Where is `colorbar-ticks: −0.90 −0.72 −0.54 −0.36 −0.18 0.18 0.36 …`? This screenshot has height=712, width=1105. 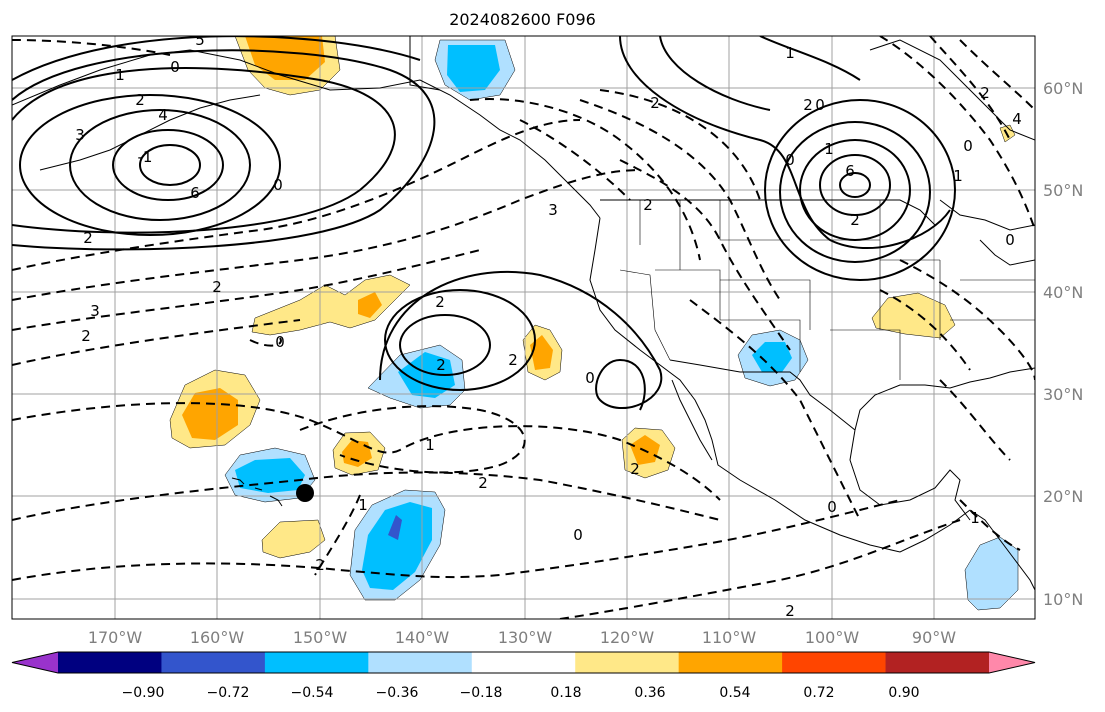 colorbar-ticks: −0.90 −0.72 −0.54 −0.36 −0.18 0.18 0.36 … is located at coordinates (521, 693).